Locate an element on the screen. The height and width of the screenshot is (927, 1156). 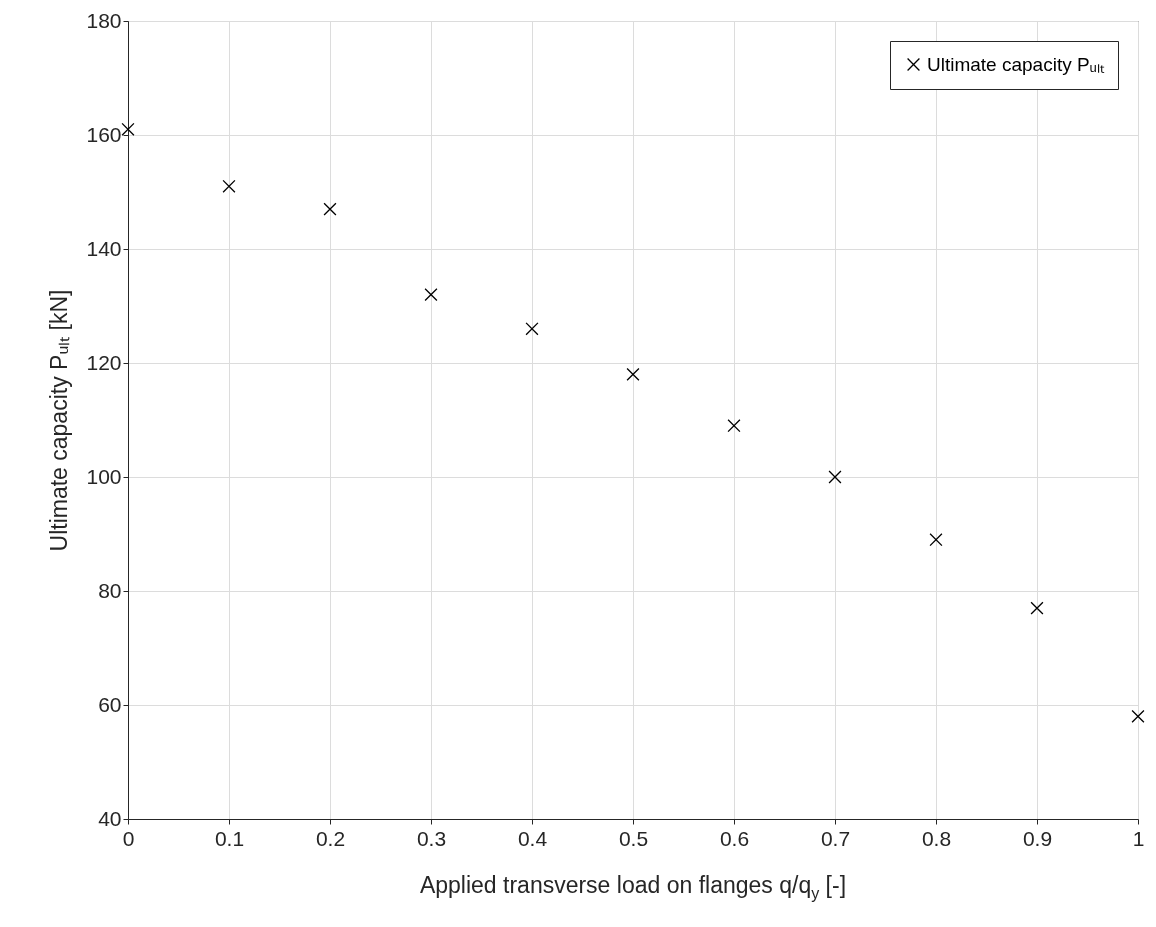
legend-label: Ultimate capacity Pᵤₗₜ is located at coordinates (1016, 64).